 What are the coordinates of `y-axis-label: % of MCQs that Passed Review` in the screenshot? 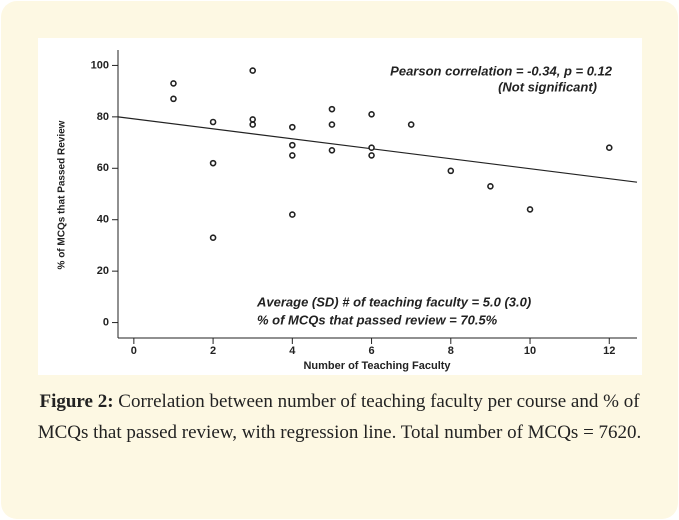 It's located at (62, 194).